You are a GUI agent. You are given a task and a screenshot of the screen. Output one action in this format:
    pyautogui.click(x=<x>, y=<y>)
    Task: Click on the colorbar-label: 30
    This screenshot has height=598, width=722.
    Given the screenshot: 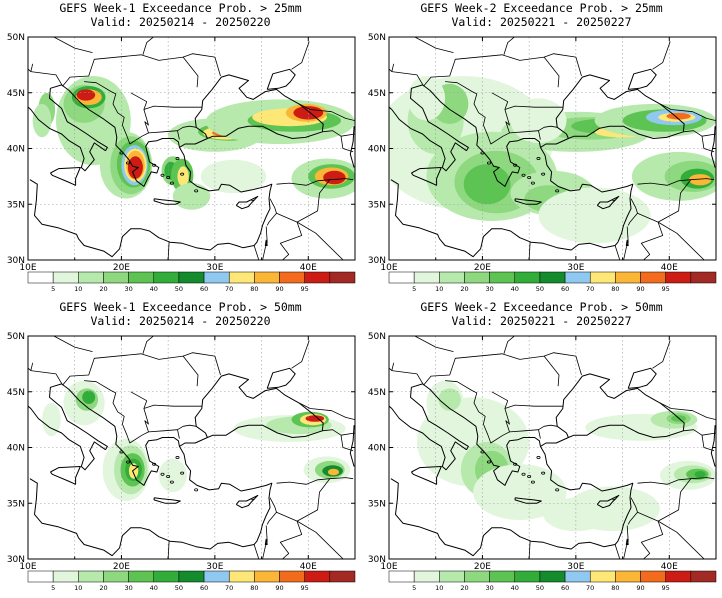 What is the action you would take?
    pyautogui.click(x=489, y=289)
    